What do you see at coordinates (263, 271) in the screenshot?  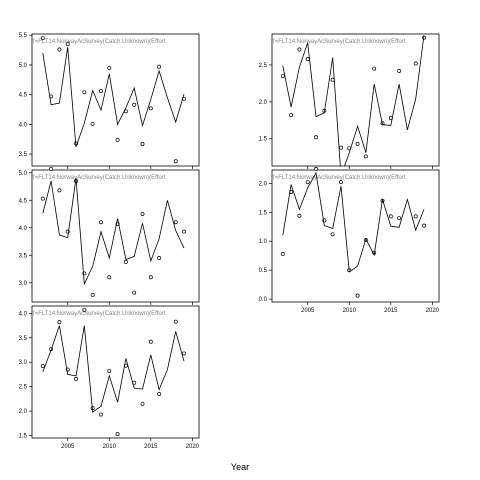 I see `y-tick-label: 0.5` at bounding box center [263, 271].